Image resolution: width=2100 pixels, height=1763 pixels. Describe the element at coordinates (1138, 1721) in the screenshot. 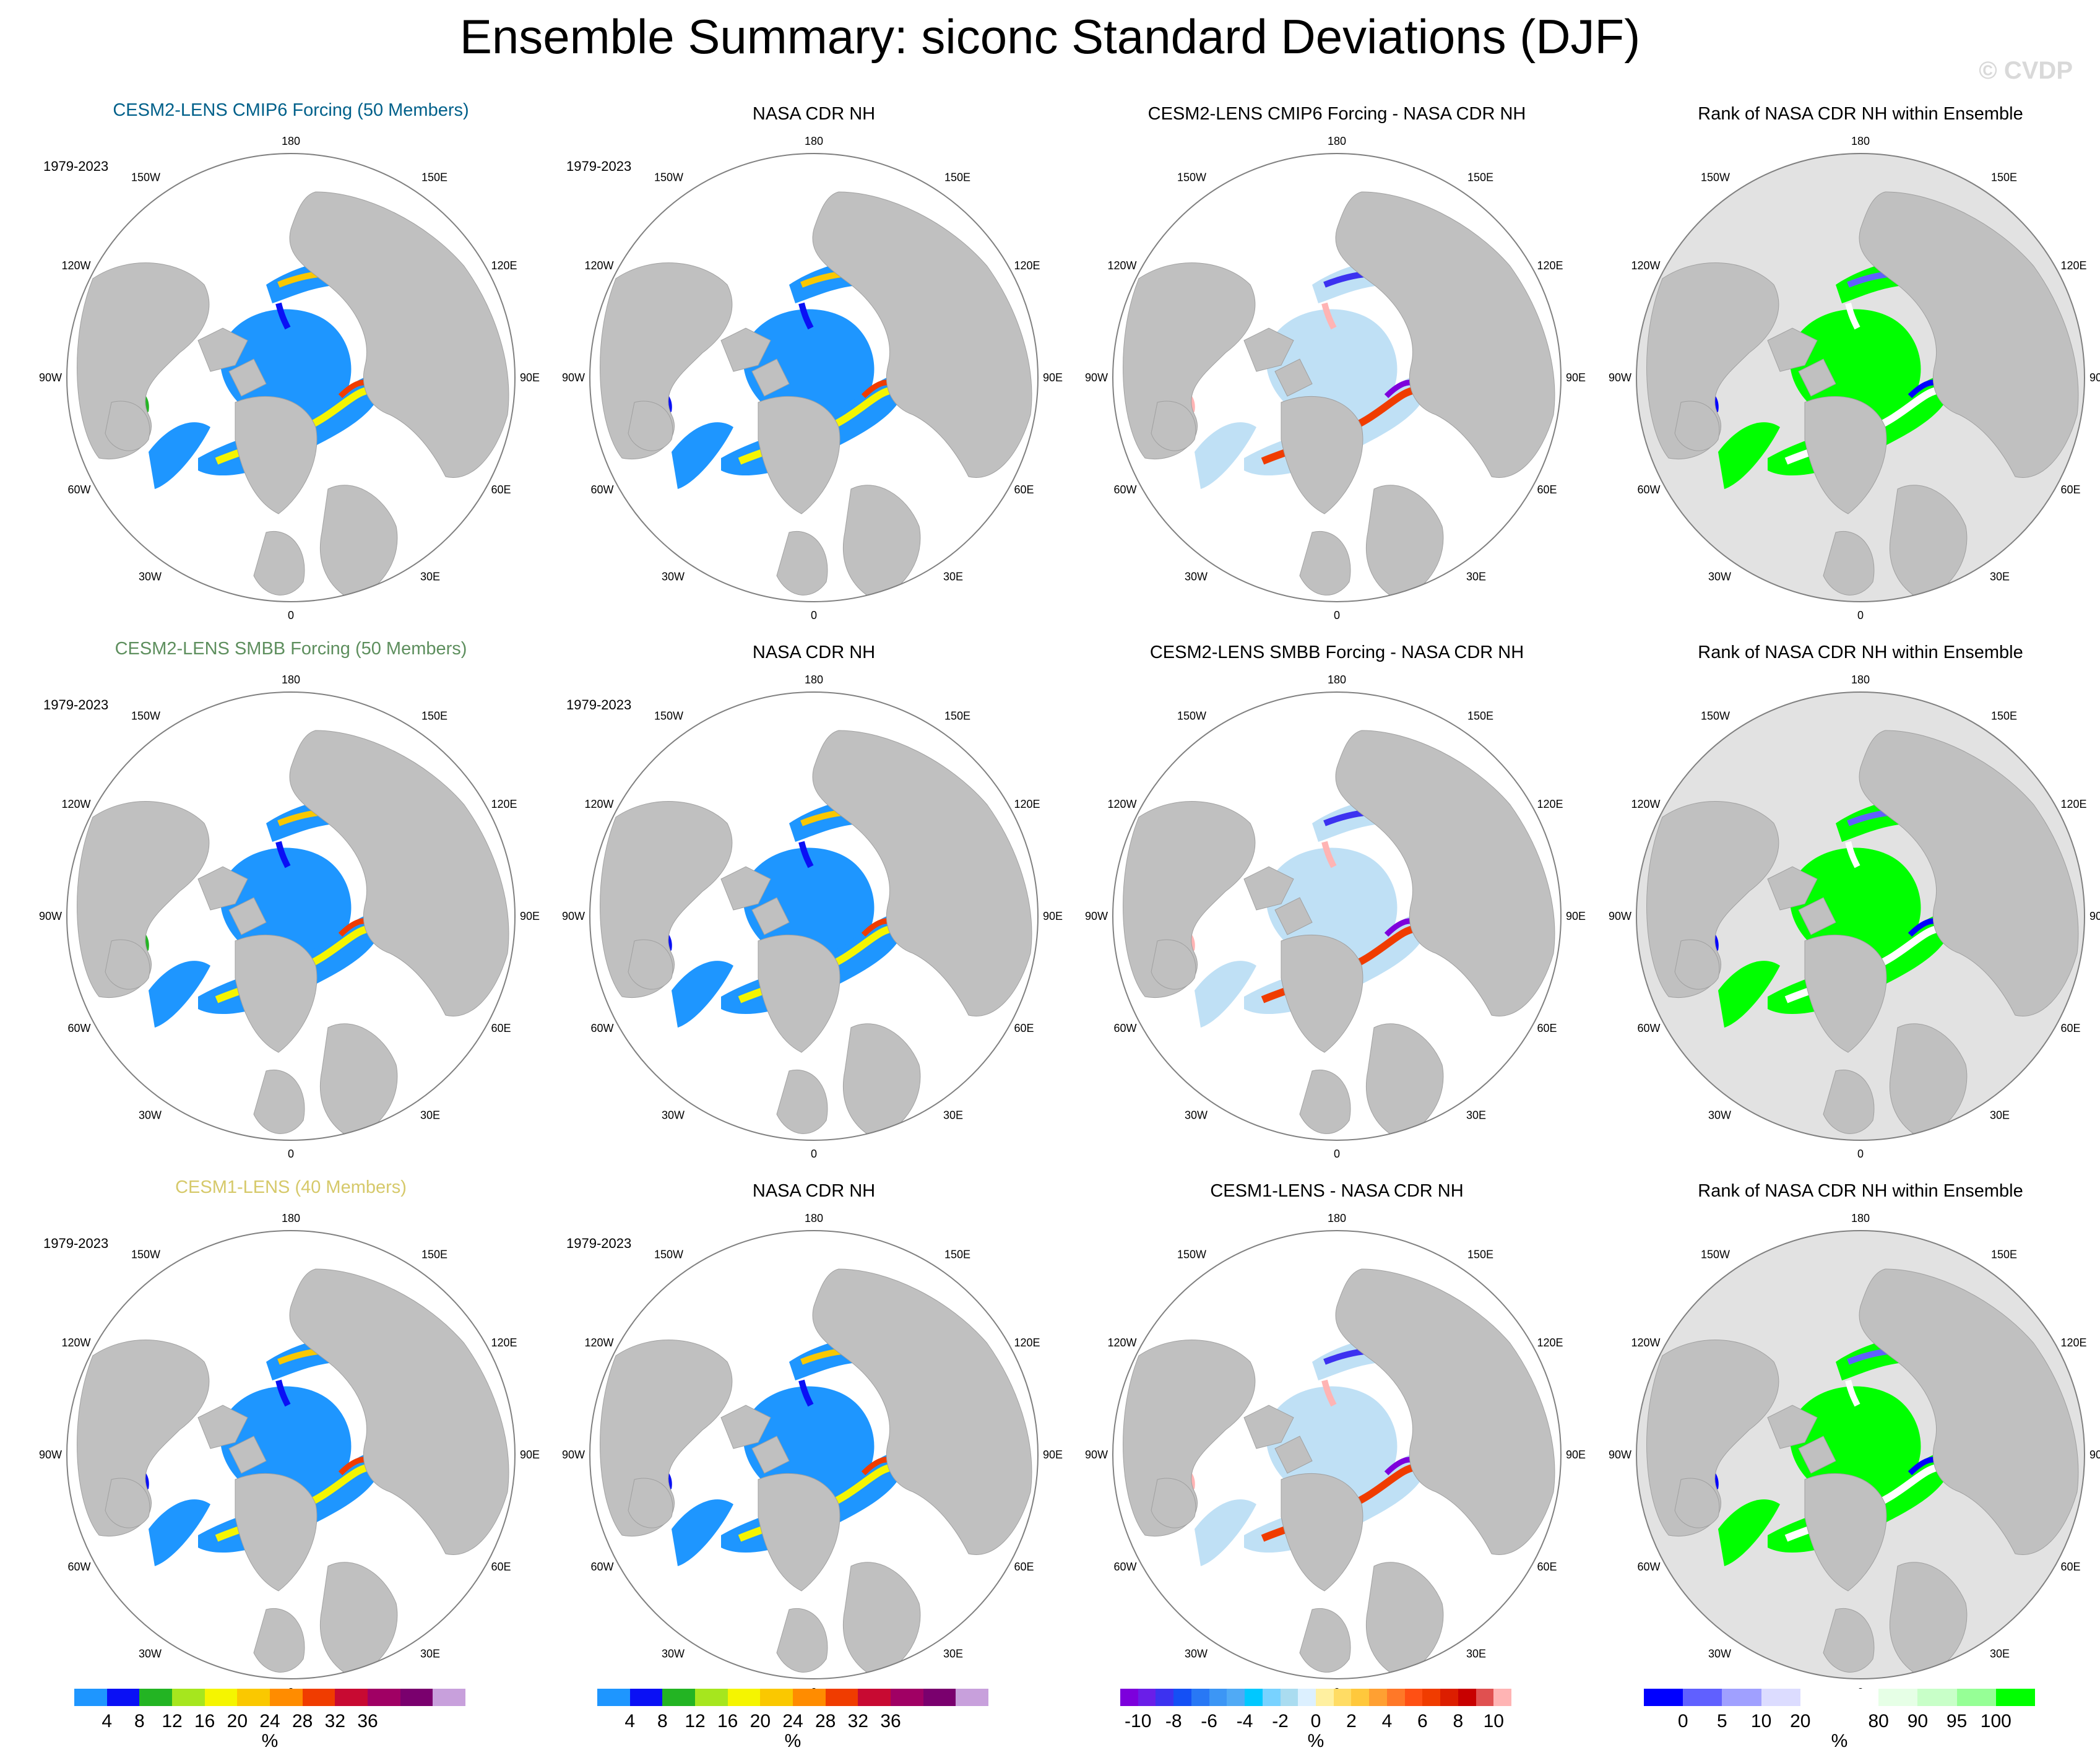

I see `colorbar-tick-label: -10` at that location.